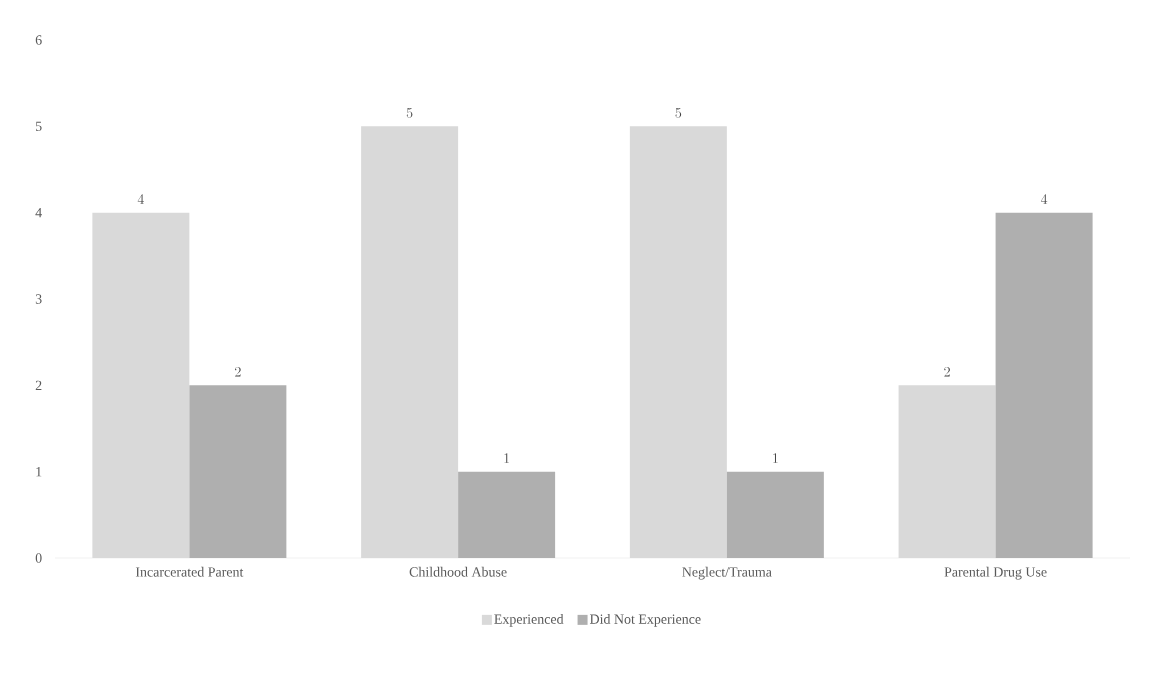  What do you see at coordinates (38, 385) in the screenshot?
I see `y-tick-label: 2` at bounding box center [38, 385].